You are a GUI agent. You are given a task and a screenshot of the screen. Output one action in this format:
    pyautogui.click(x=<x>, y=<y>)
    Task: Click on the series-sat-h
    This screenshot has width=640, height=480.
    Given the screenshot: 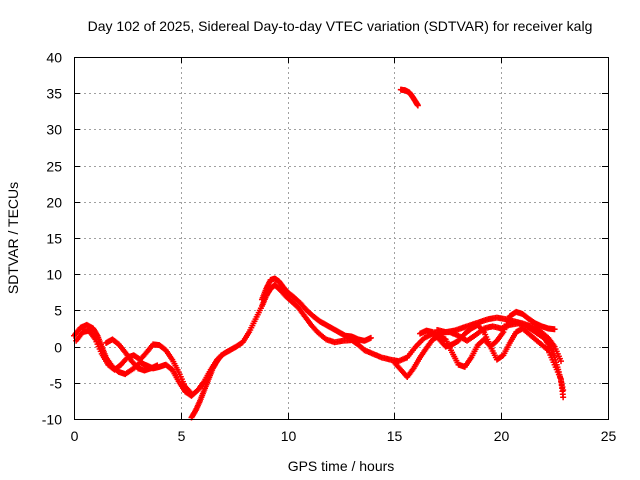 What is the action you would take?
    pyautogui.click(x=492, y=361)
    